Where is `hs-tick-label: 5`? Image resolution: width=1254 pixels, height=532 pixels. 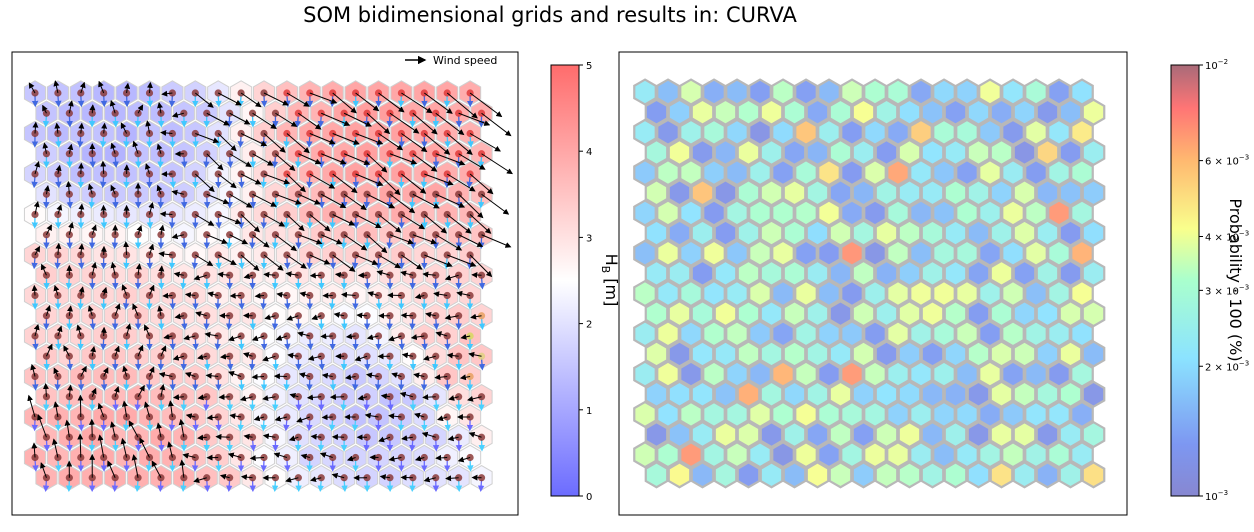
hs-tick-label: 5 is located at coordinates (589, 66).